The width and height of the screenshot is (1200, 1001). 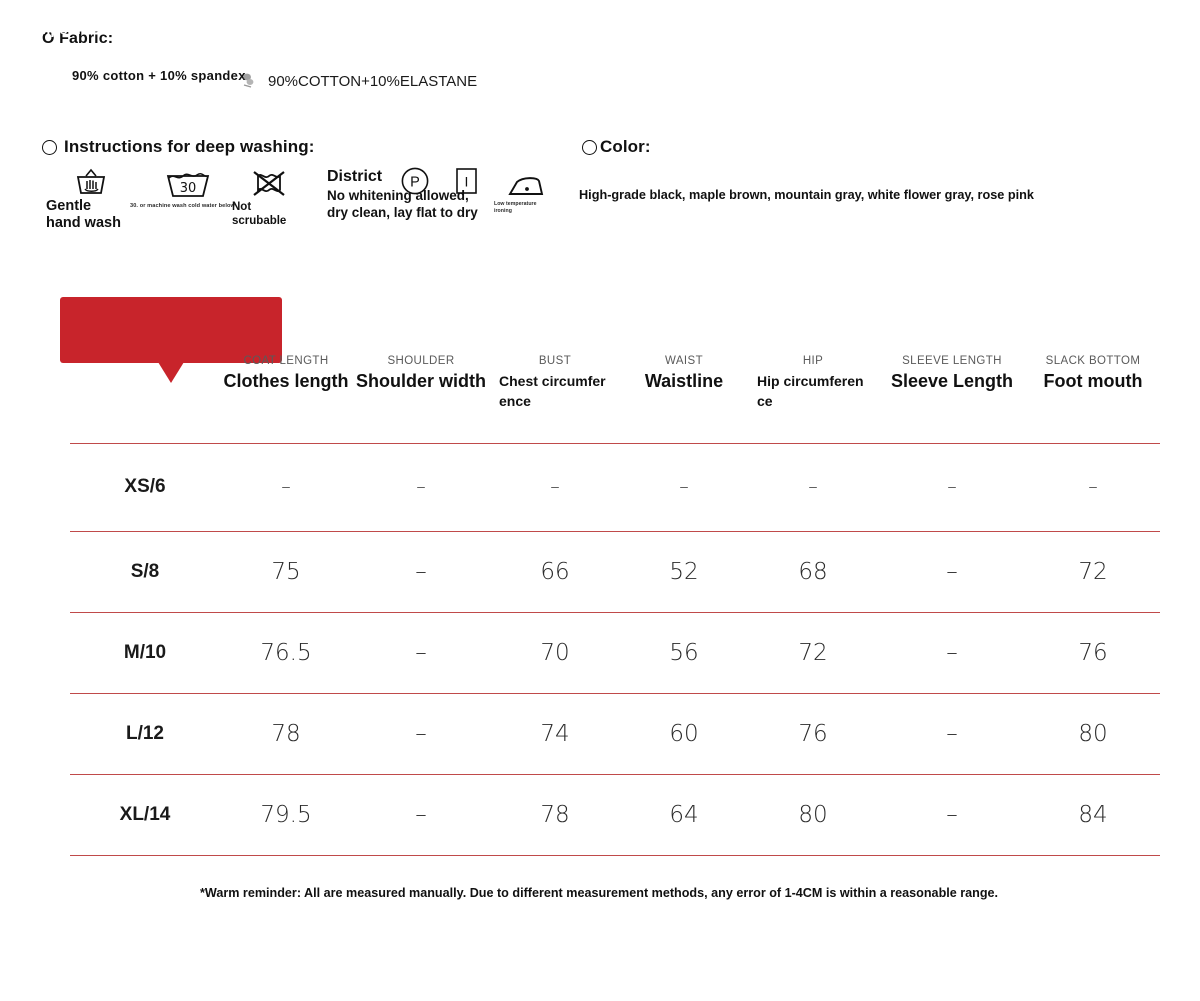 I want to click on care-item-machine-wash: 30 30. or machine wash cold water below, so click(x=195, y=188).